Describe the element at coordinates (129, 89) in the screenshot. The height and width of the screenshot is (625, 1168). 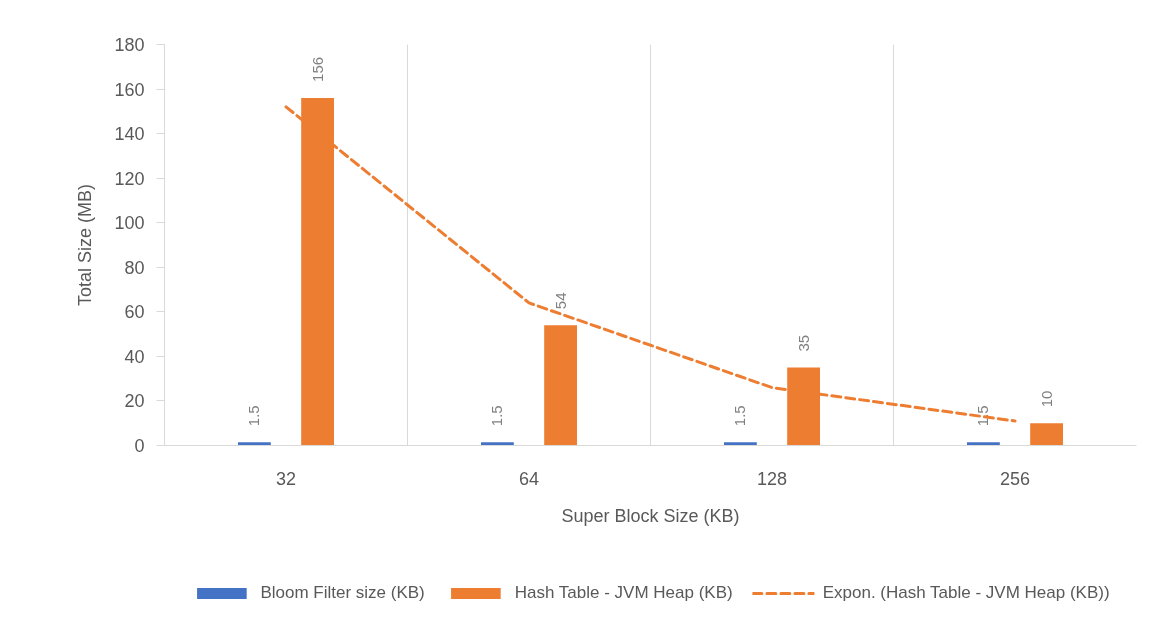
I see `y-tick-label: 160` at that location.